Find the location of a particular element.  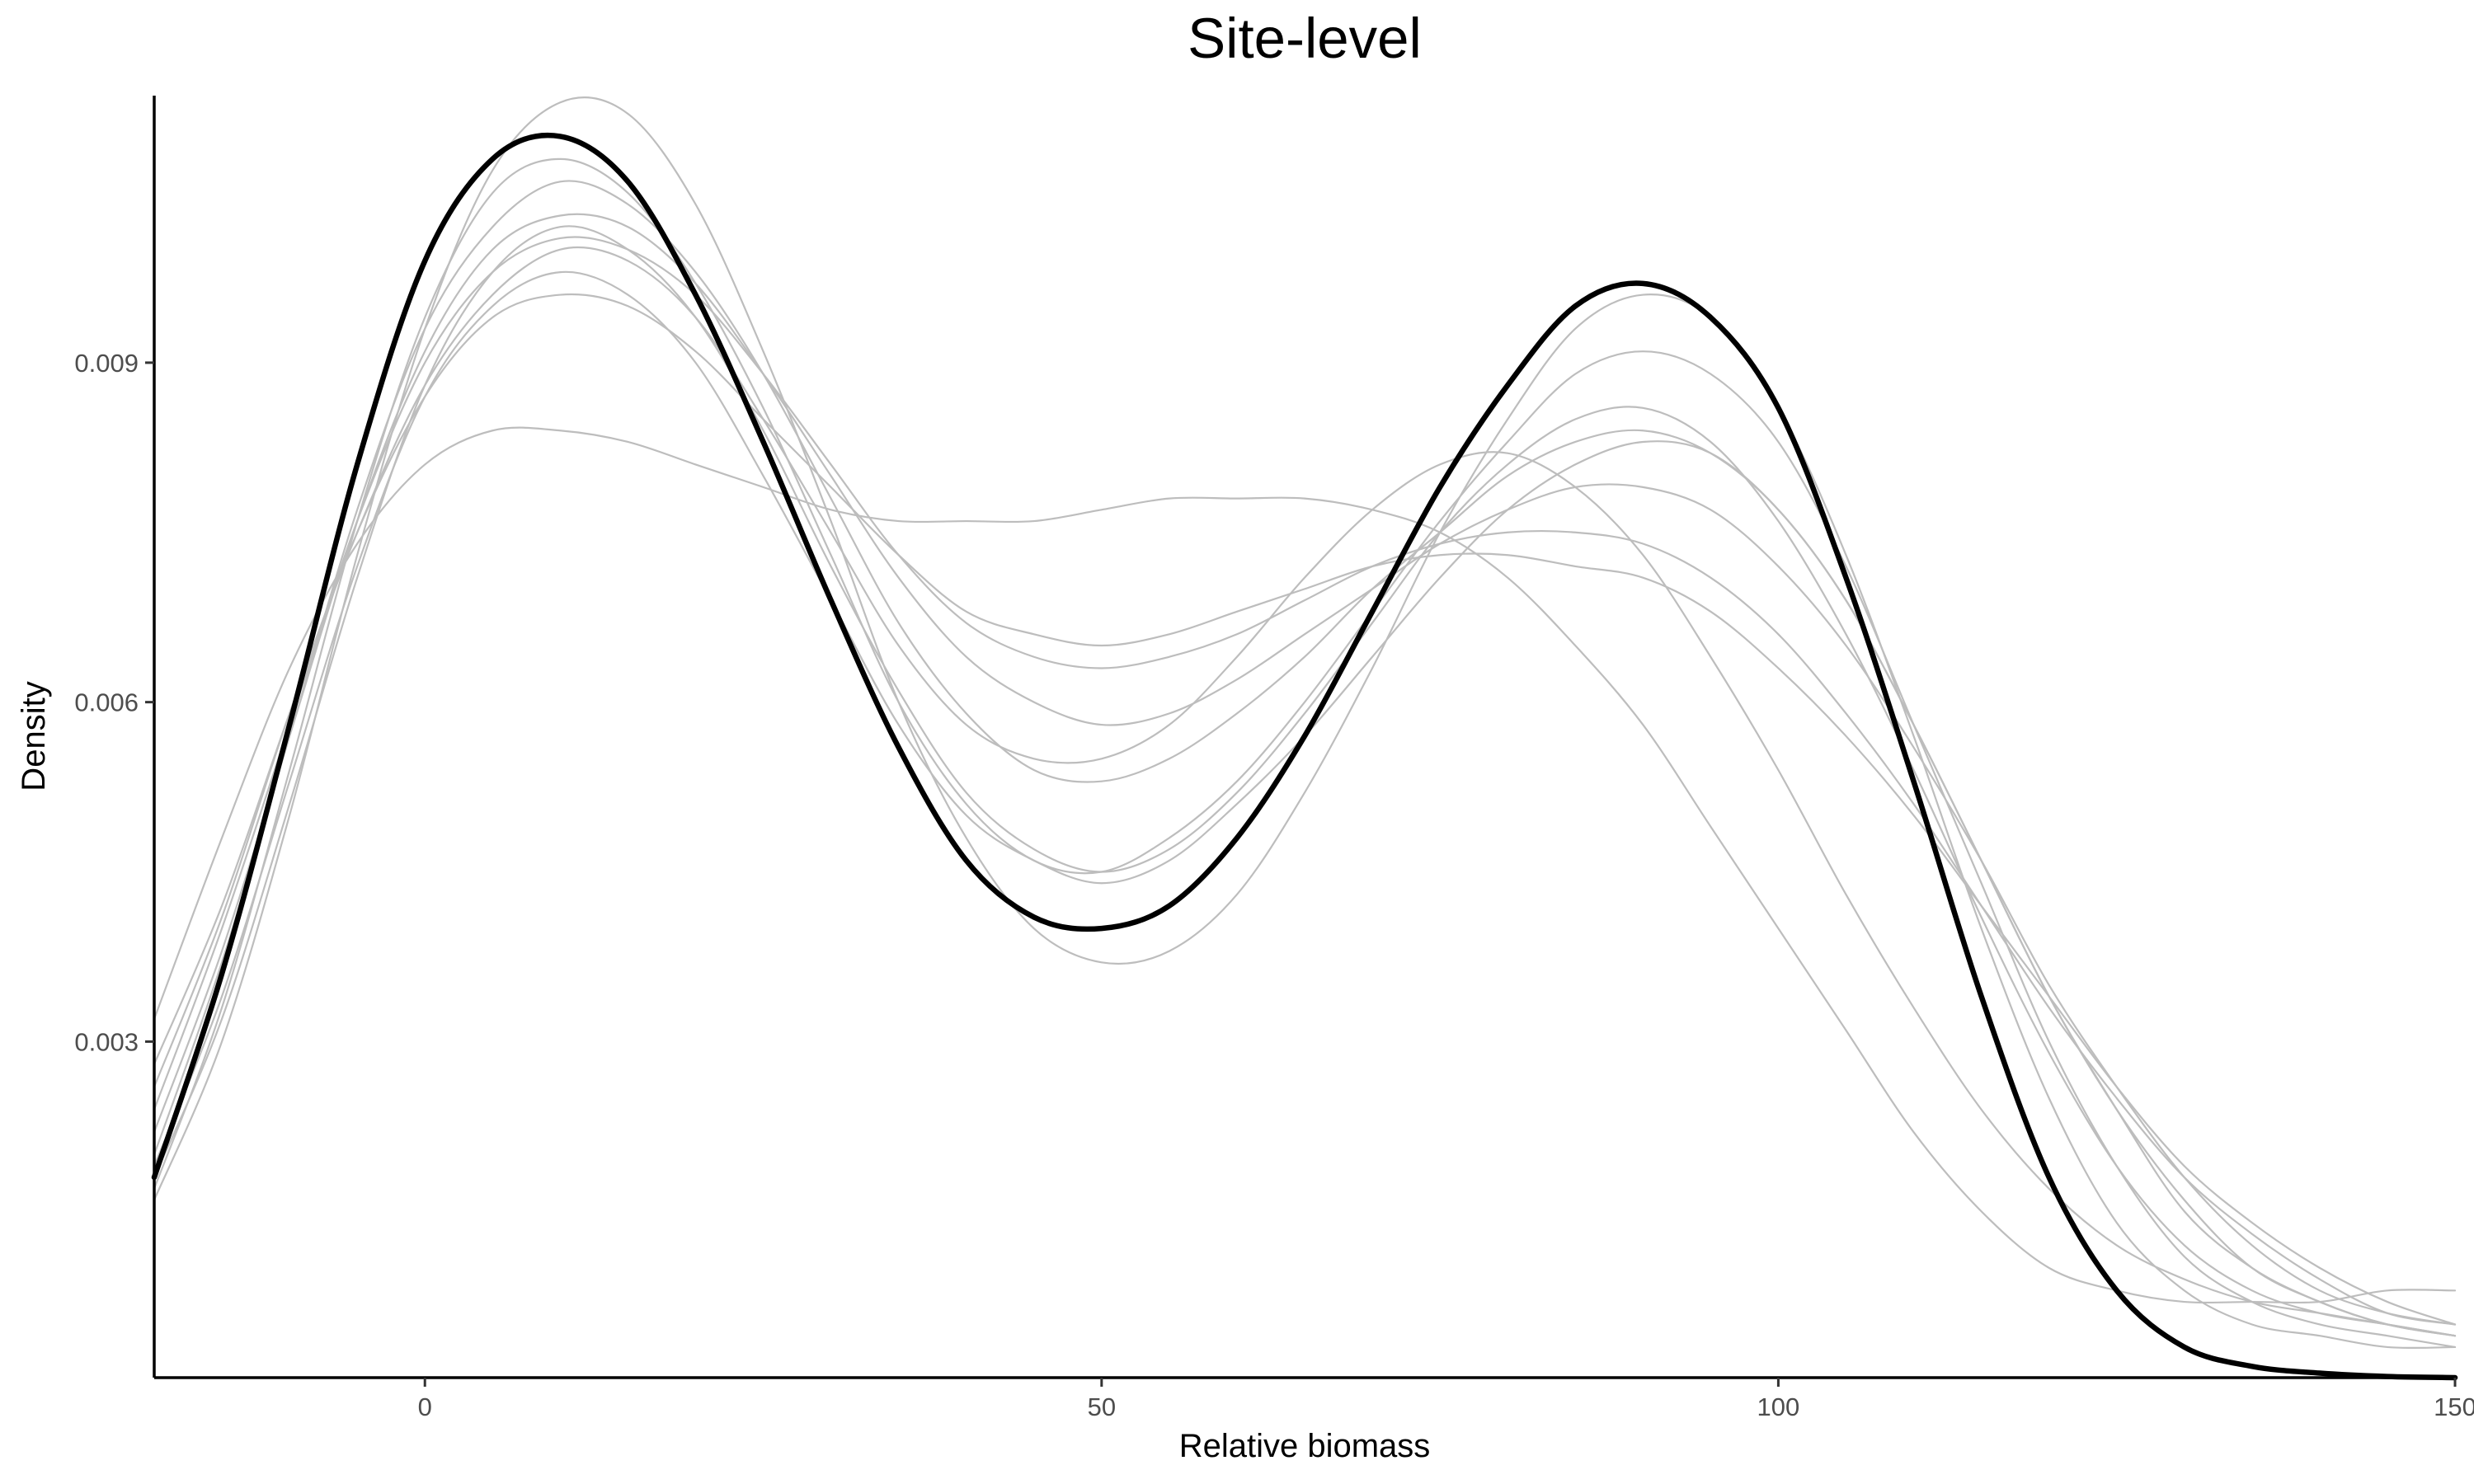

y-axis-ticks: 0.003 0.006 0.009 is located at coordinates (114, 702).